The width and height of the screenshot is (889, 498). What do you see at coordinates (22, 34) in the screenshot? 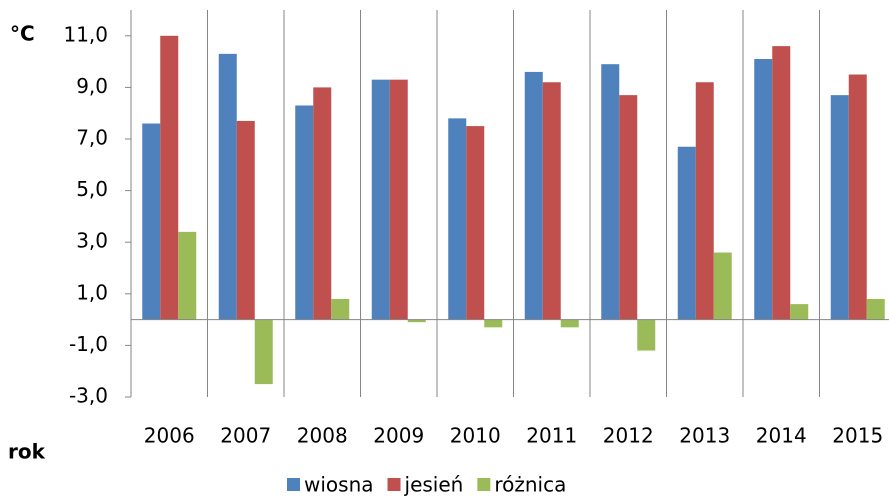
I see `y-axis-label: °C` at bounding box center [22, 34].